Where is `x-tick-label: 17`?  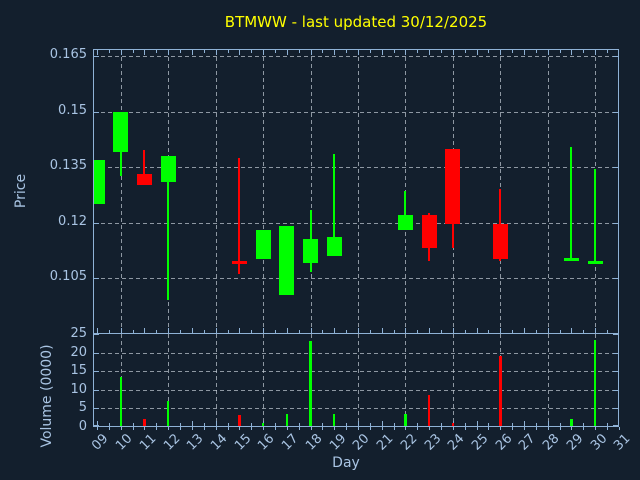
x-tick-label: 17 is located at coordinates (290, 442).